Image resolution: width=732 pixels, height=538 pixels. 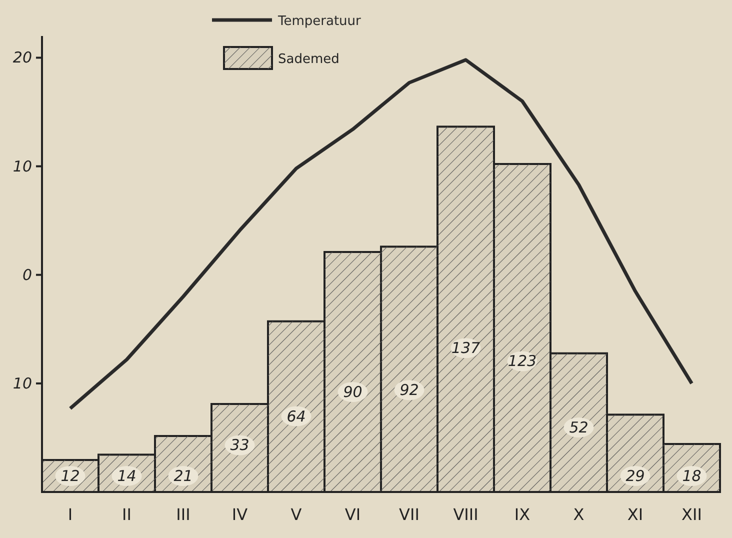 What do you see at coordinates (409, 514) in the screenshot?
I see `x-tick-label: VII` at bounding box center [409, 514].